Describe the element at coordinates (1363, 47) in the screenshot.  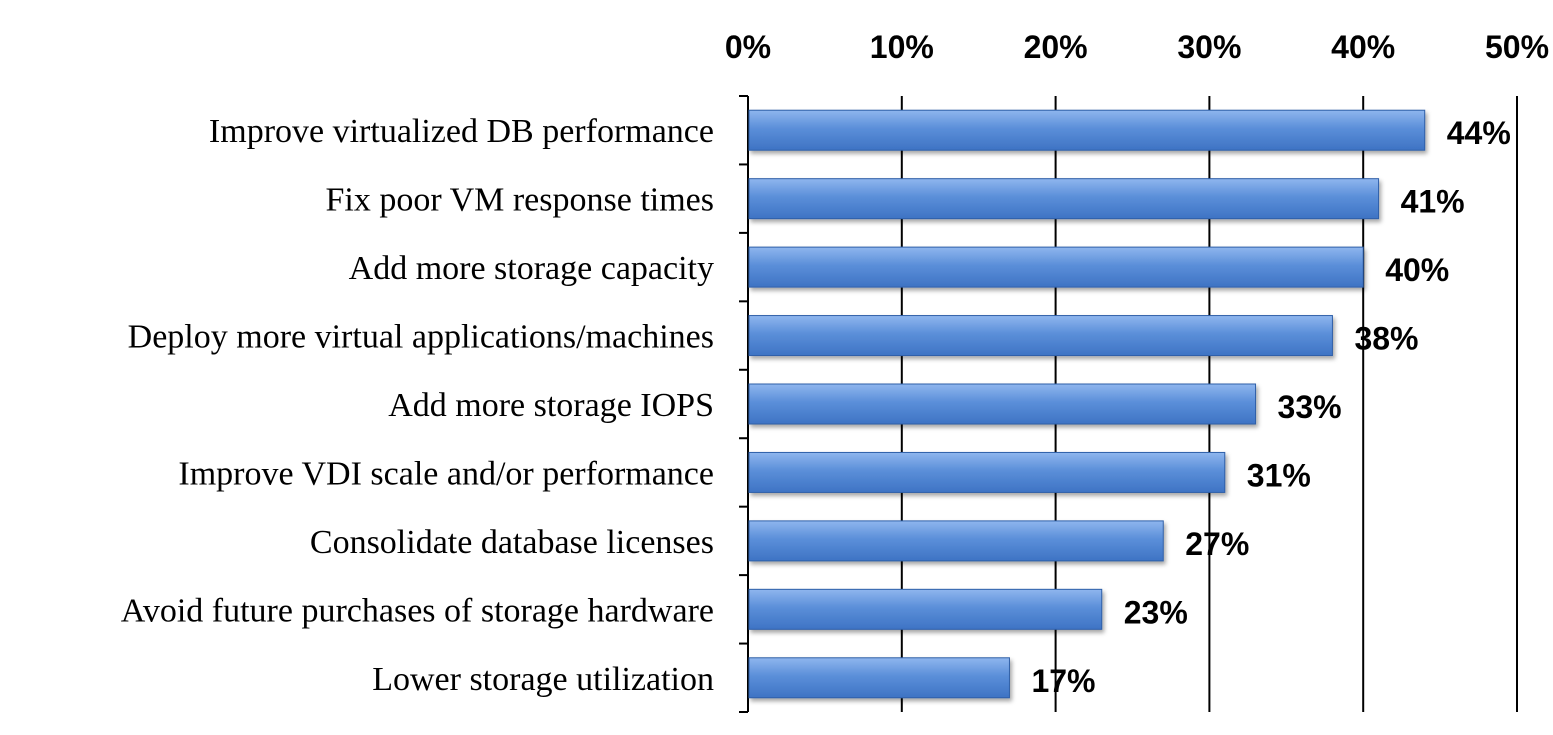
I see `x-tick-label: 40%` at that location.